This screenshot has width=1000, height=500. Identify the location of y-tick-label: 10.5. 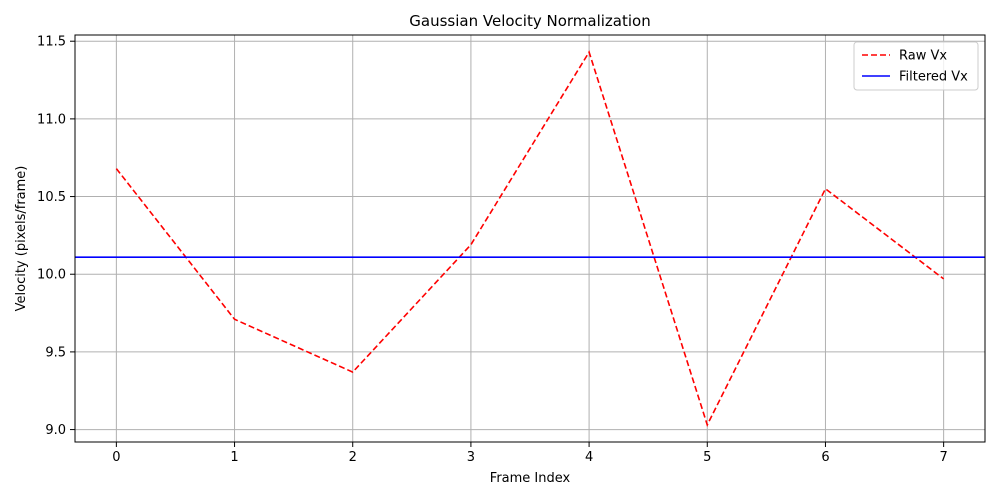
(51, 197).